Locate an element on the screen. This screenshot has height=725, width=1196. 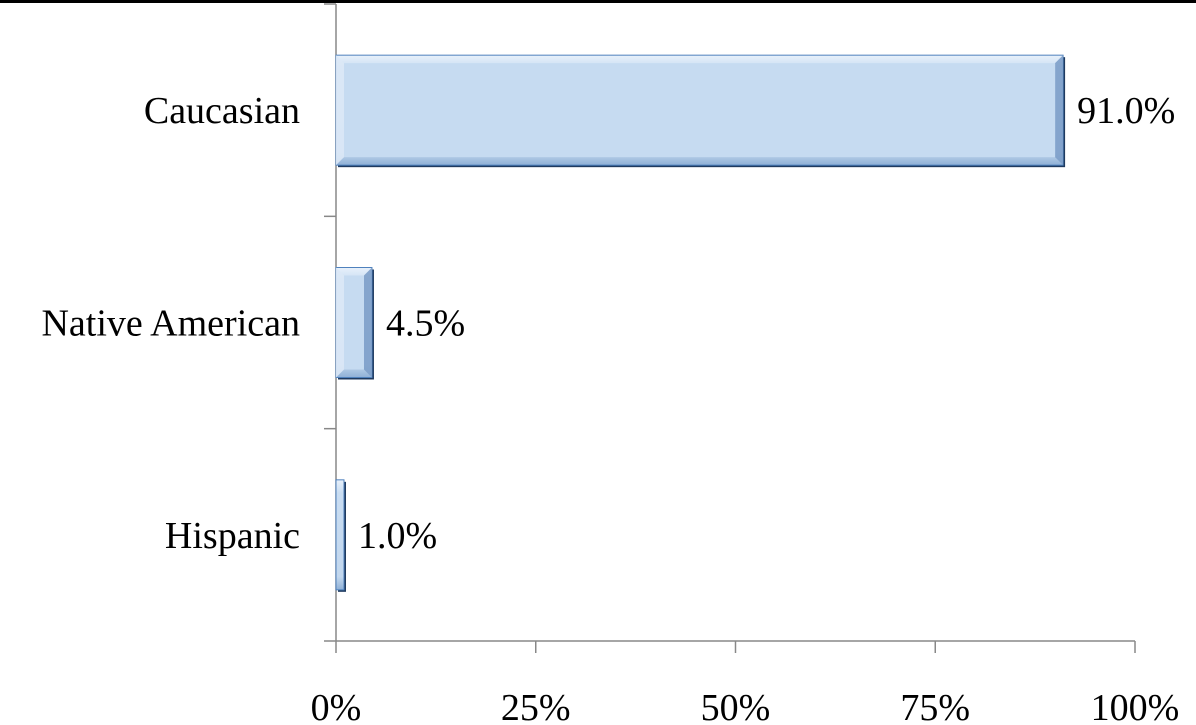
bar-body is located at coordinates (340, 535).